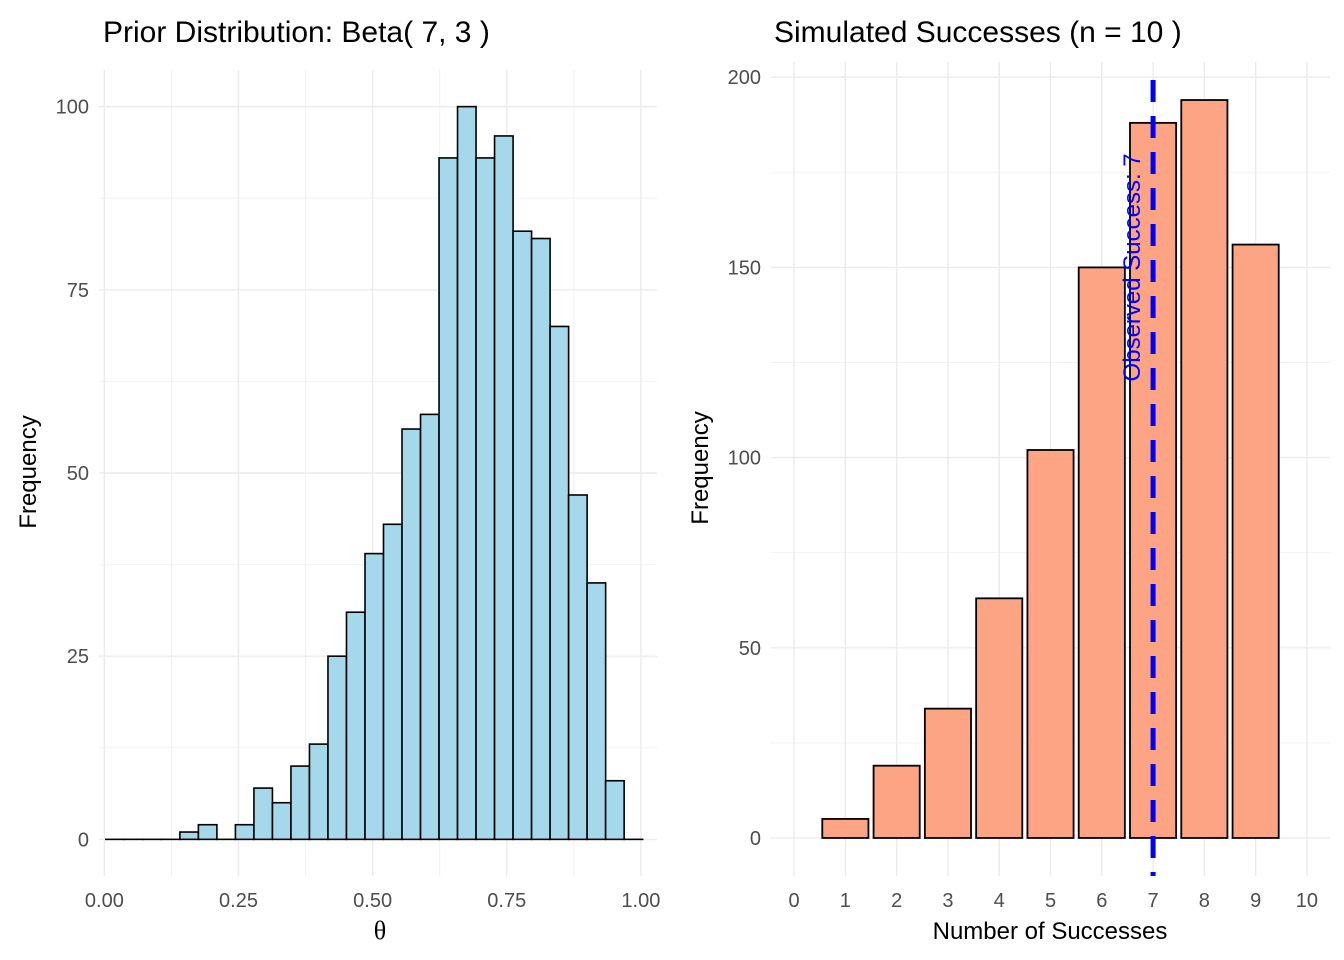 The image size is (1344, 960). What do you see at coordinates (380, 930) in the screenshot?
I see `x-axis-label-prior: θ` at bounding box center [380, 930].